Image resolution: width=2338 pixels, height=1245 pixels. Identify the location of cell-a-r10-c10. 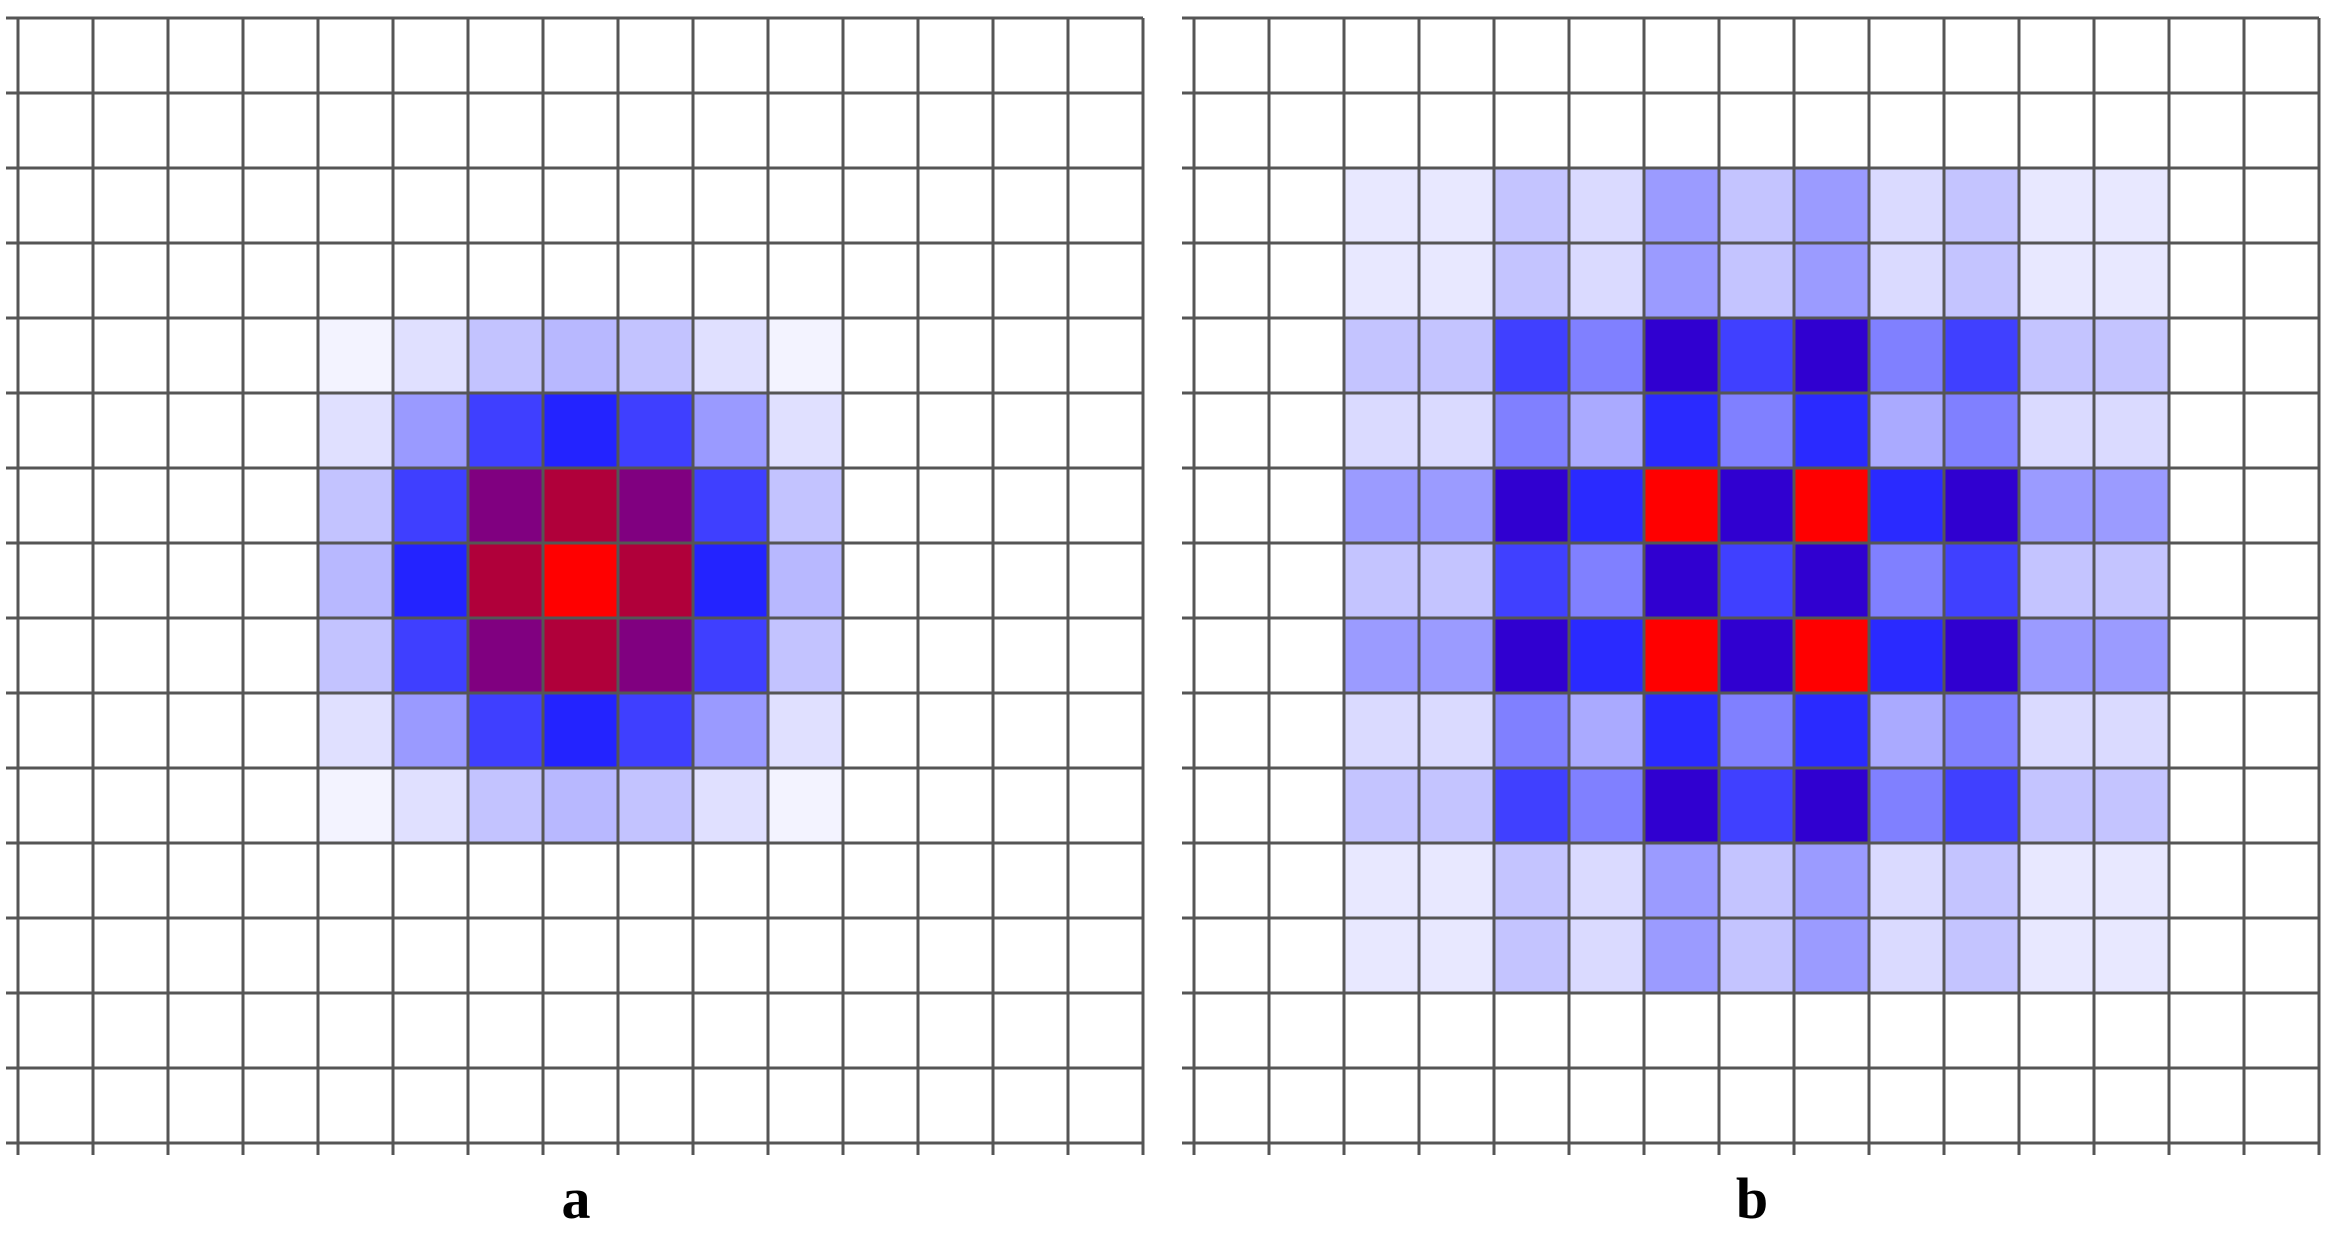
(805, 805).